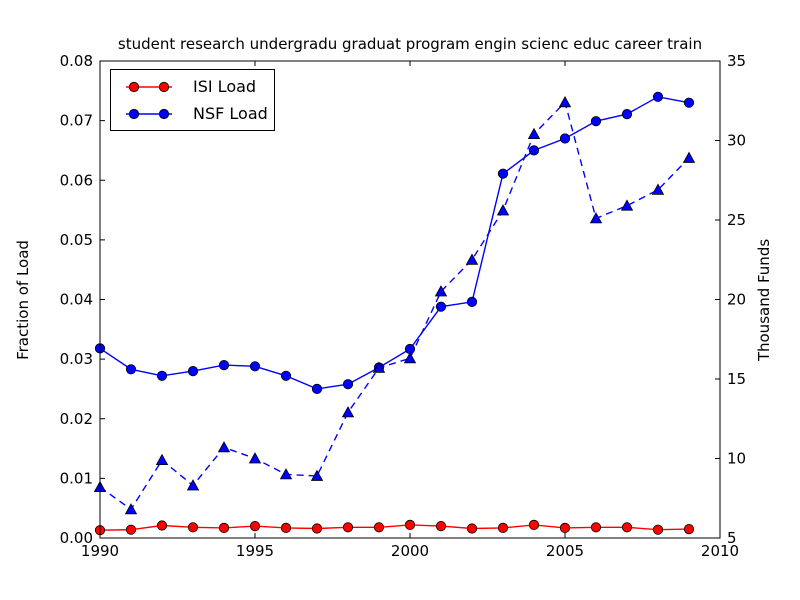 The image size is (800, 600). What do you see at coordinates (76, 359) in the screenshot?
I see `y-tick-label-left: 0.03` at bounding box center [76, 359].